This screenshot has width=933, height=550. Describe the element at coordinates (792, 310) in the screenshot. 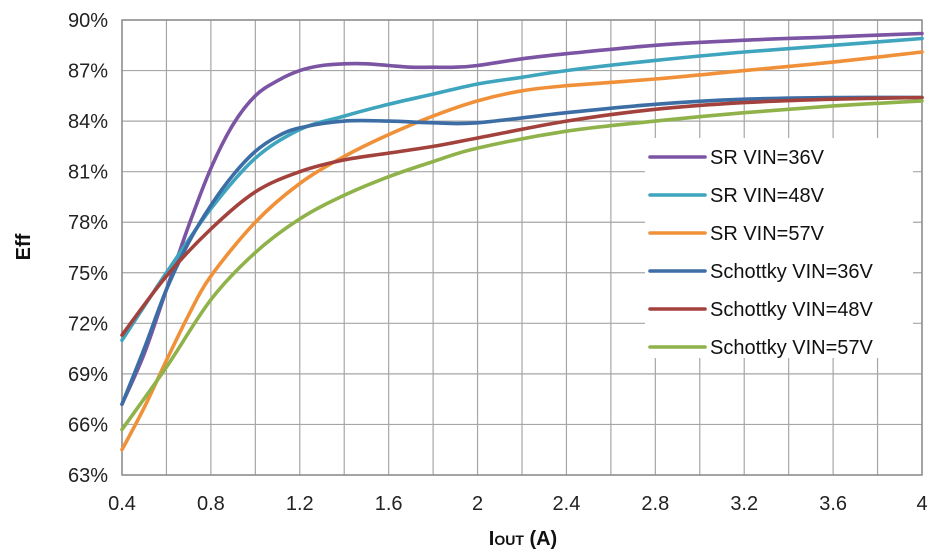

I see `legend-label-5: Schottky VIN=48V` at that location.